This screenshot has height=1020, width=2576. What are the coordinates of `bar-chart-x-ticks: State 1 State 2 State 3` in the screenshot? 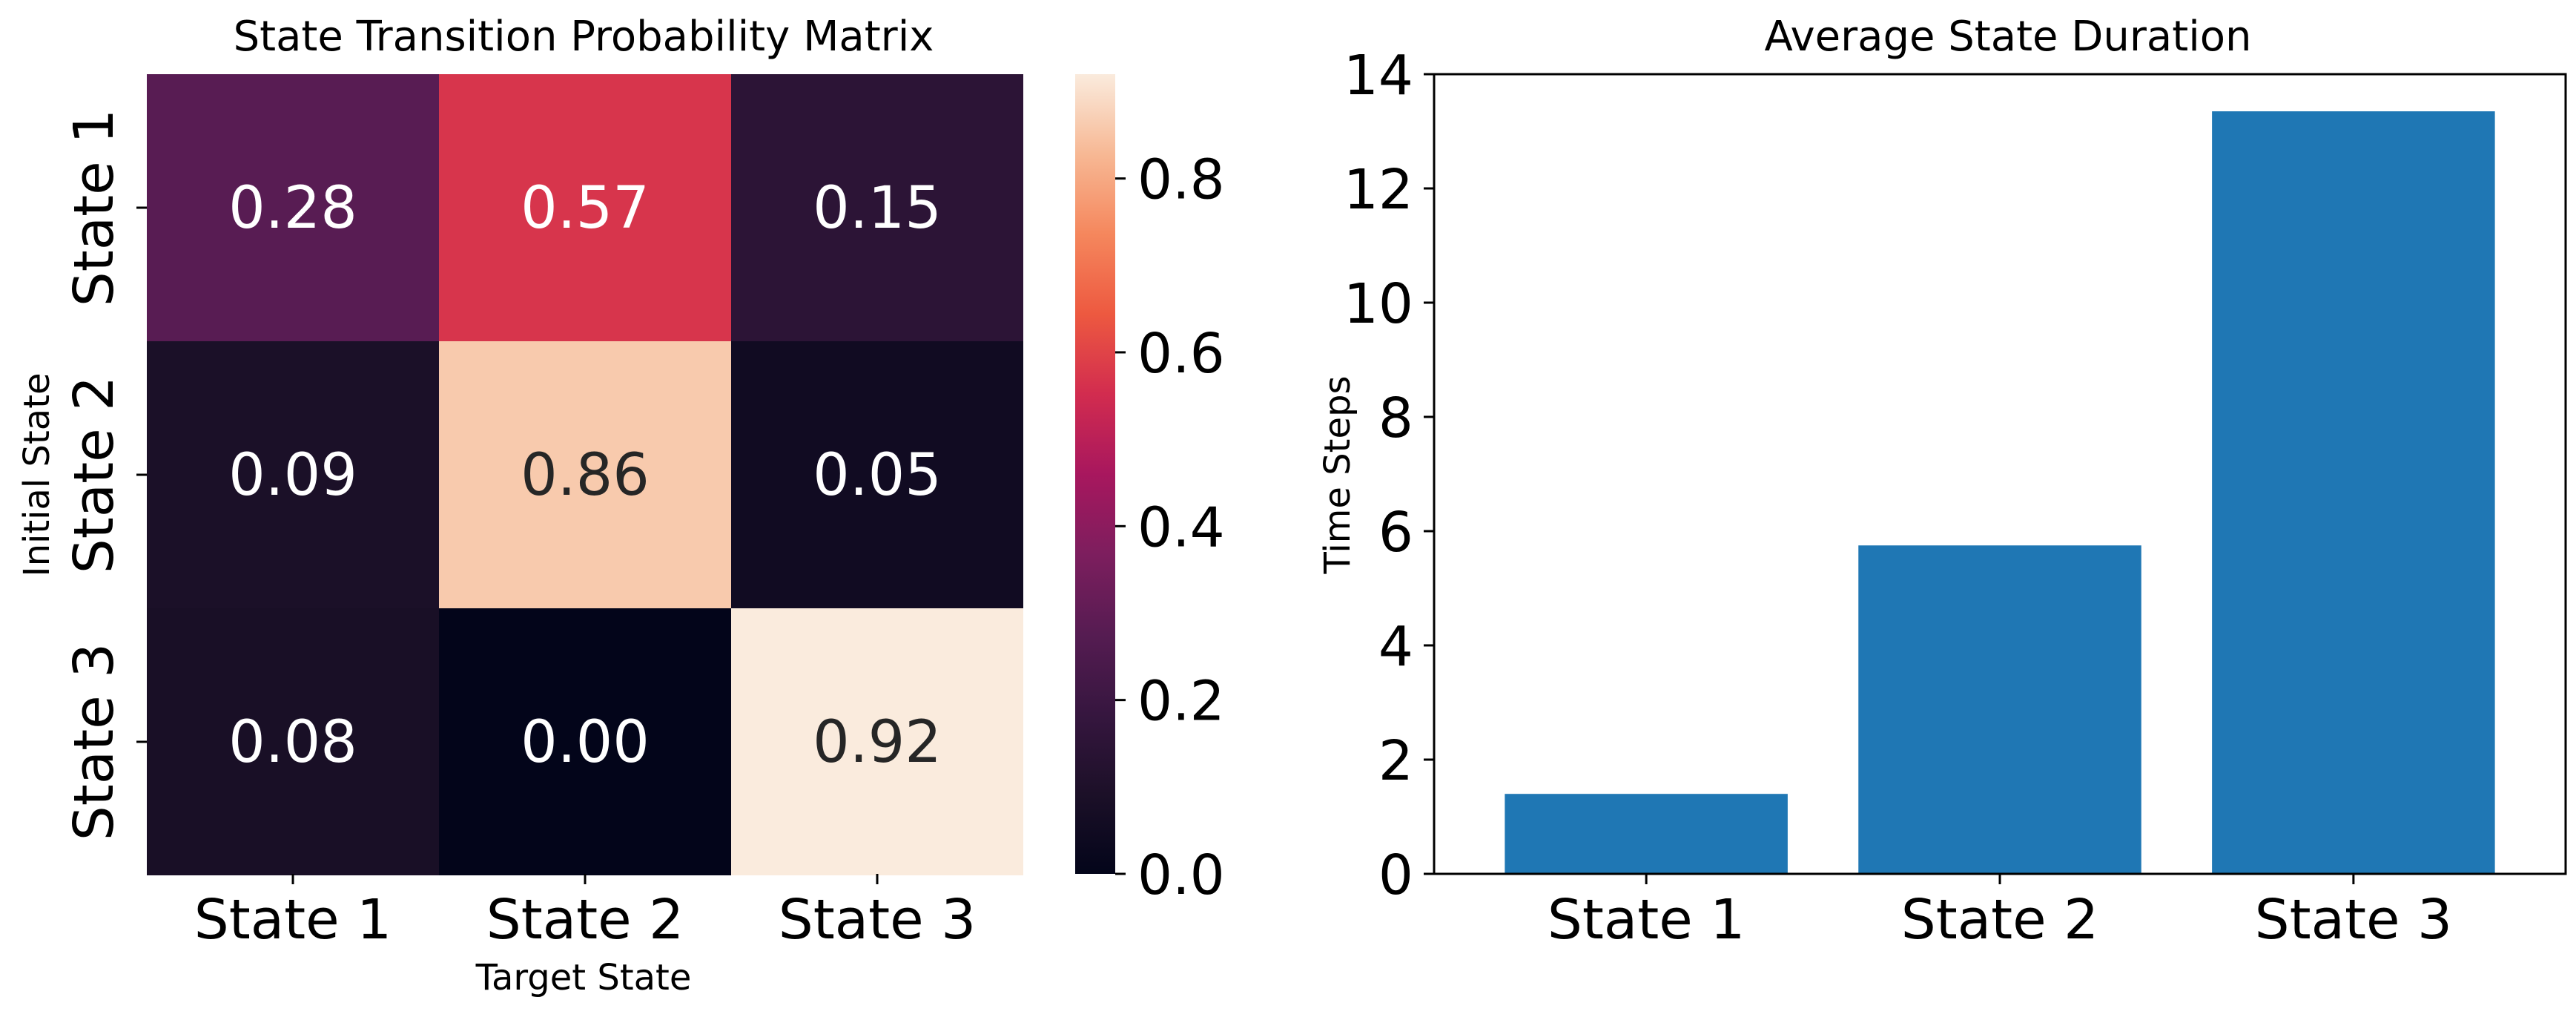 It's located at (2000, 913).